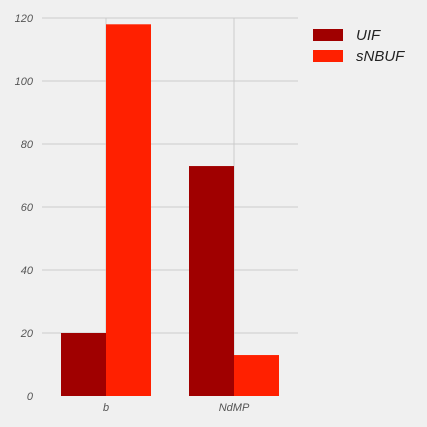 The width and height of the screenshot is (427, 427). I want to click on bar-snbuf-ndmp, so click(256, 375).